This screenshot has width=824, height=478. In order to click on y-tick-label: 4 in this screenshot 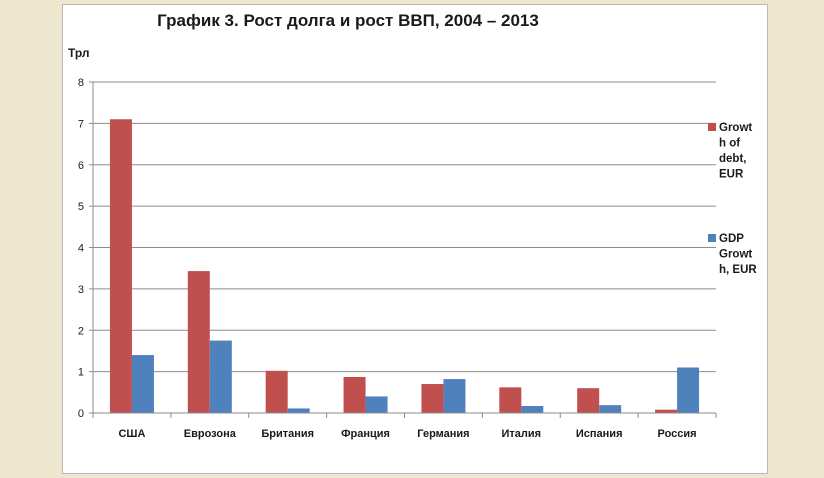, I will do `click(81, 249)`.